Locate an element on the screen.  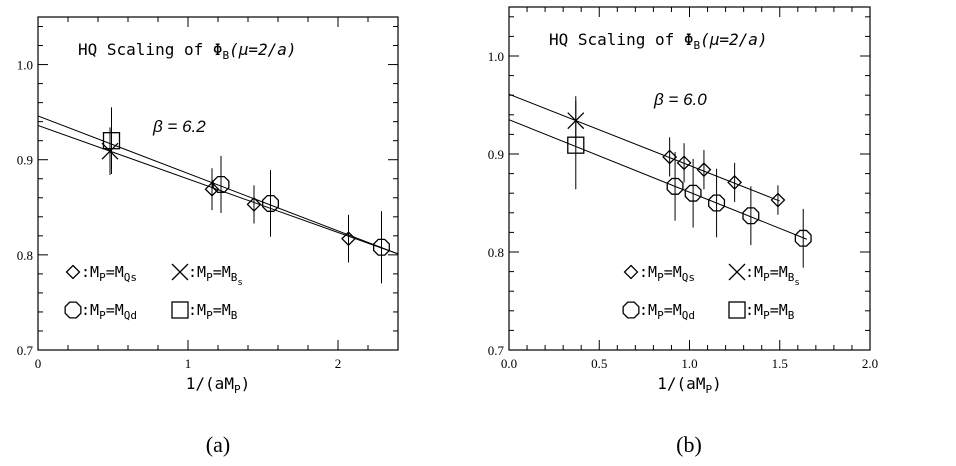
x-tick-label: 2.0 is located at coordinates (870, 363).